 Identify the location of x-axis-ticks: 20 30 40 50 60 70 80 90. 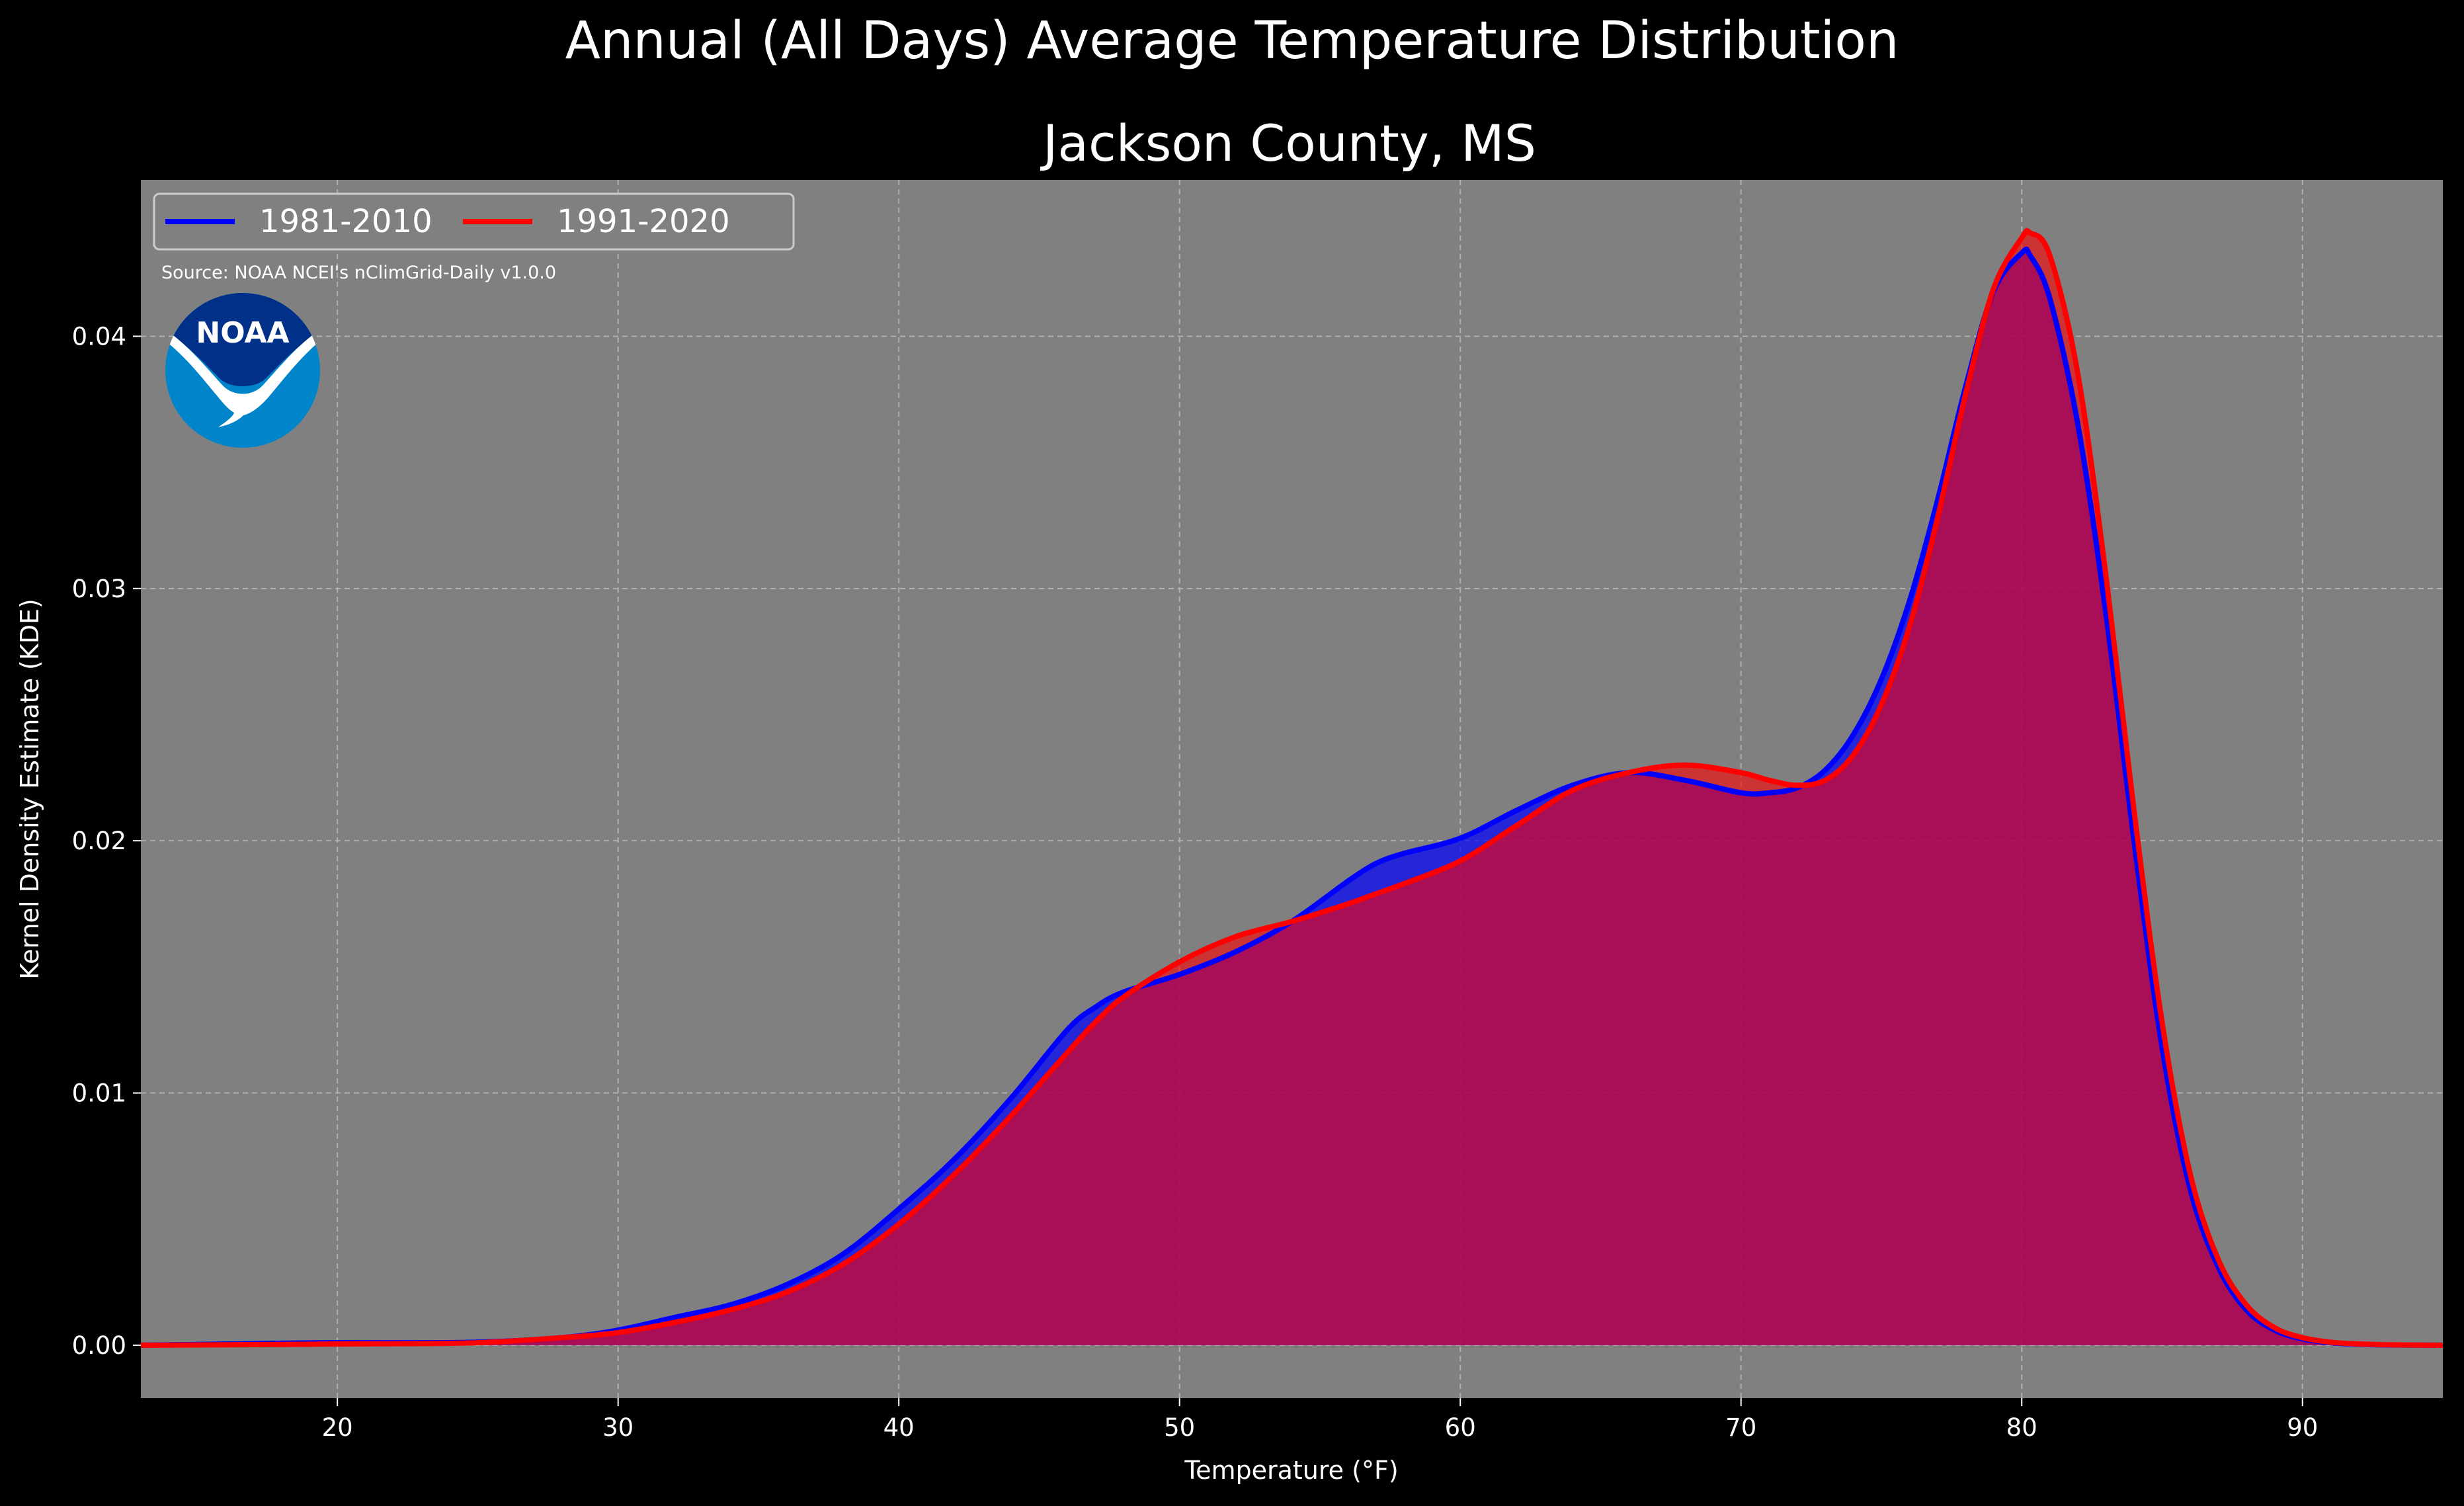
(1320, 1420).